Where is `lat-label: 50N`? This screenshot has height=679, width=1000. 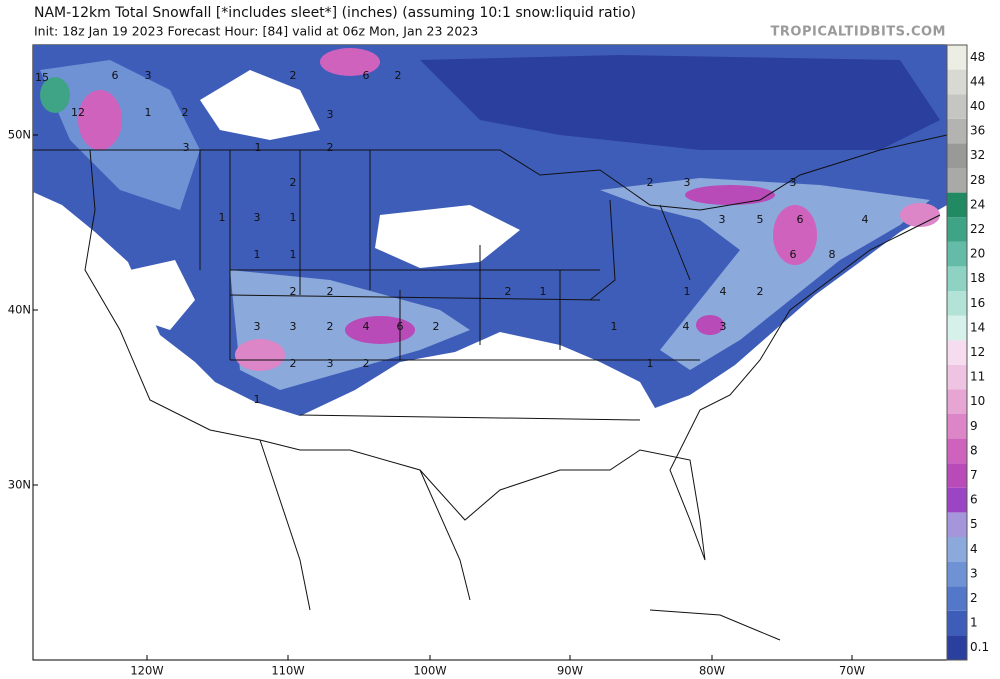 lat-label: 50N is located at coordinates (19, 135).